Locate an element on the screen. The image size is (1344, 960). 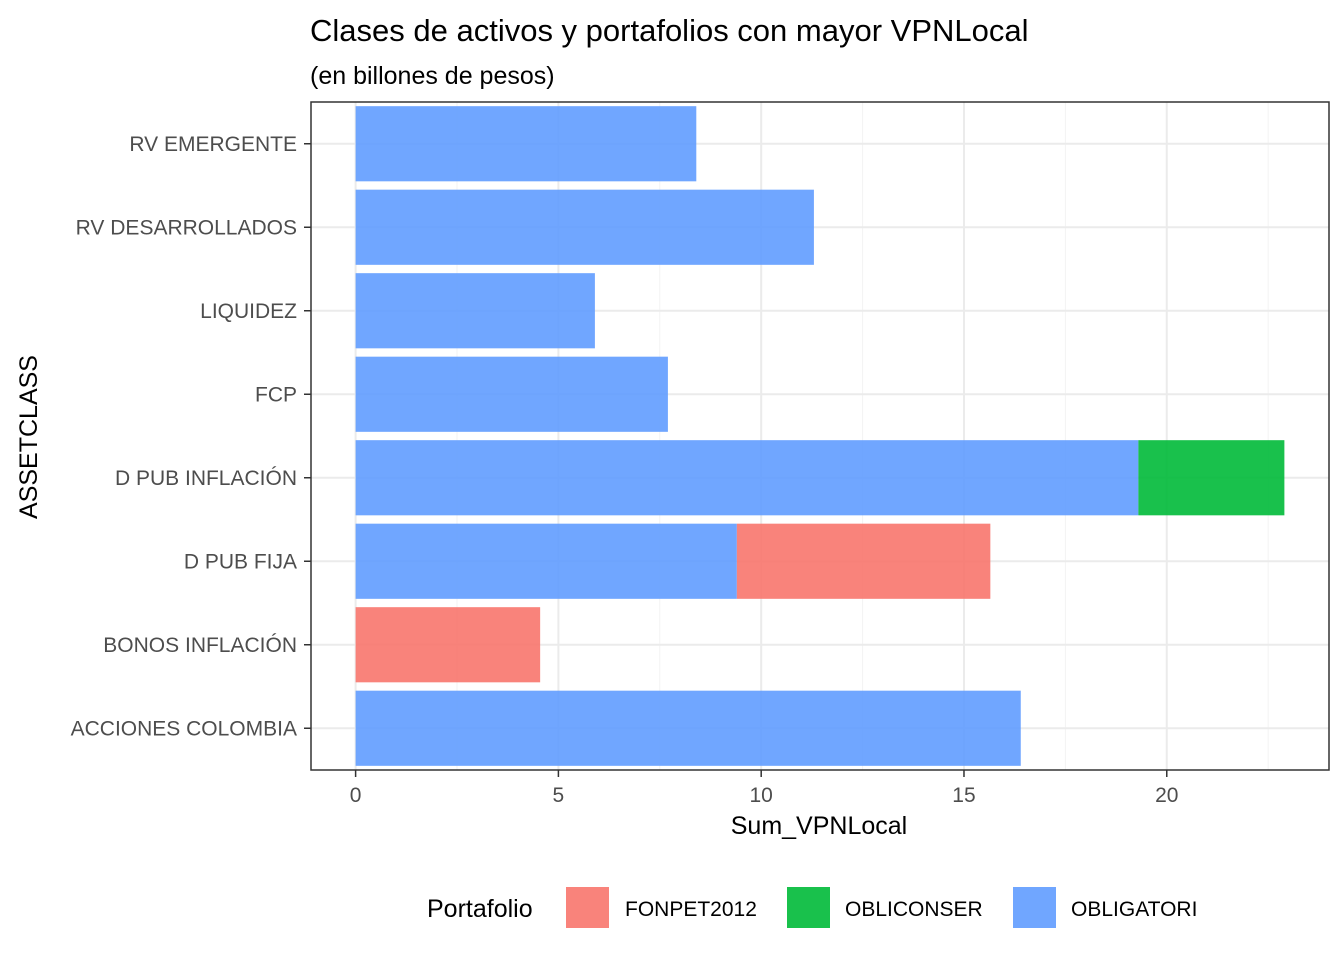
x-tick-label: 10 is located at coordinates (761, 795).